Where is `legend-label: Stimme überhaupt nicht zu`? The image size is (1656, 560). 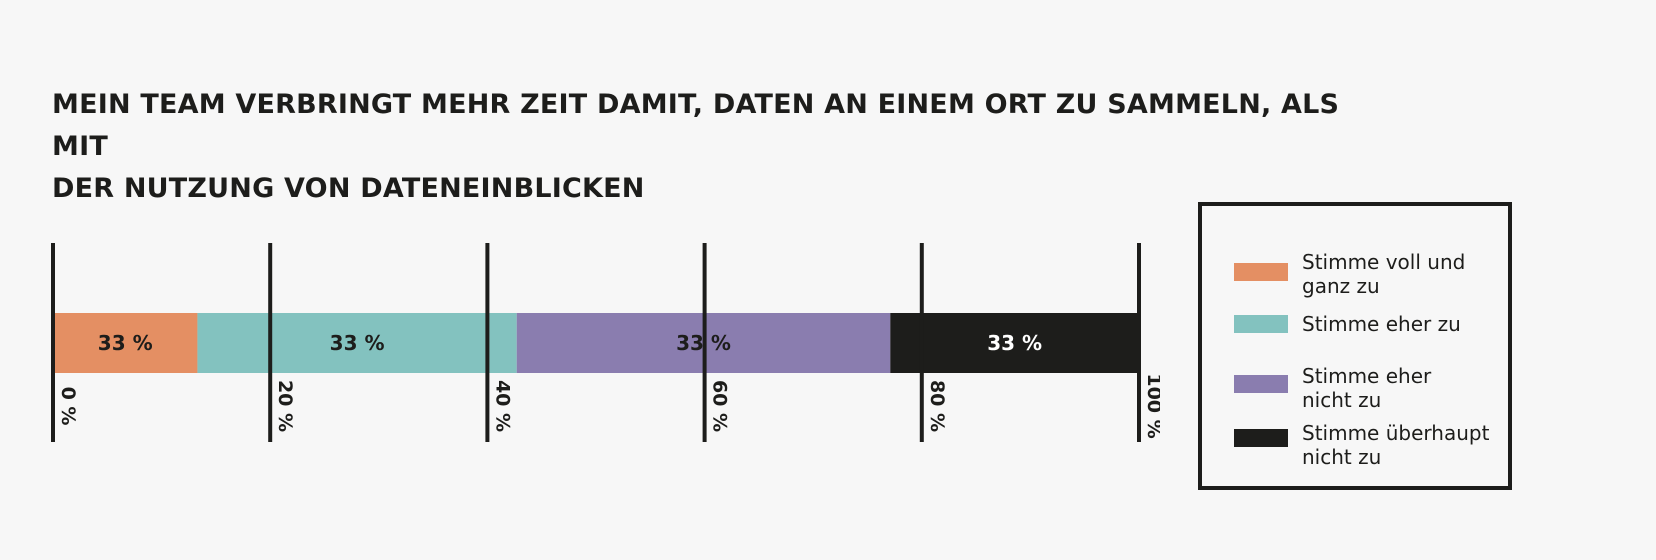
legend-label: Stimme überhaupt nicht zu is located at coordinates (1407, 445).